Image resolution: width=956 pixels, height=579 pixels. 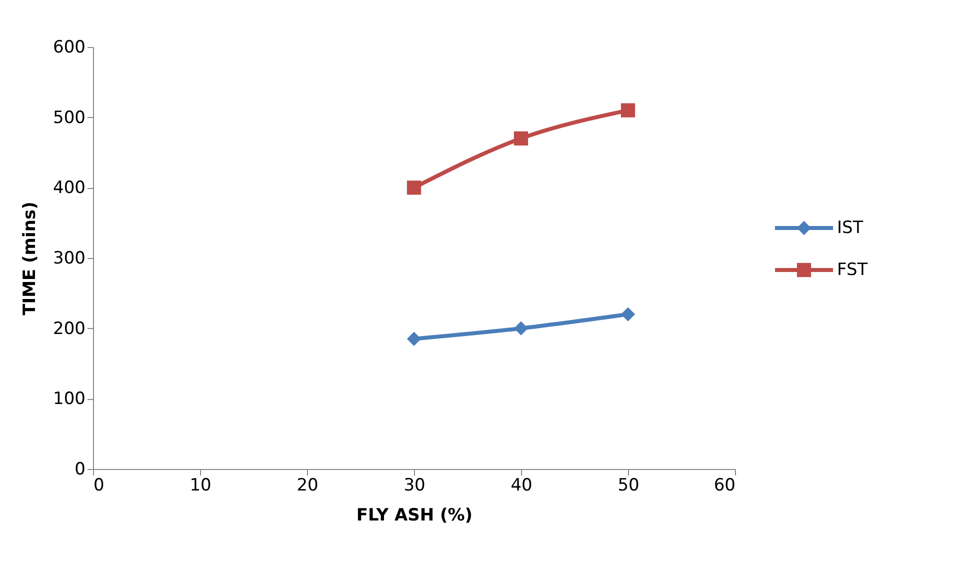 What do you see at coordinates (725, 486) in the screenshot?
I see `x-tick-label: 60` at bounding box center [725, 486].